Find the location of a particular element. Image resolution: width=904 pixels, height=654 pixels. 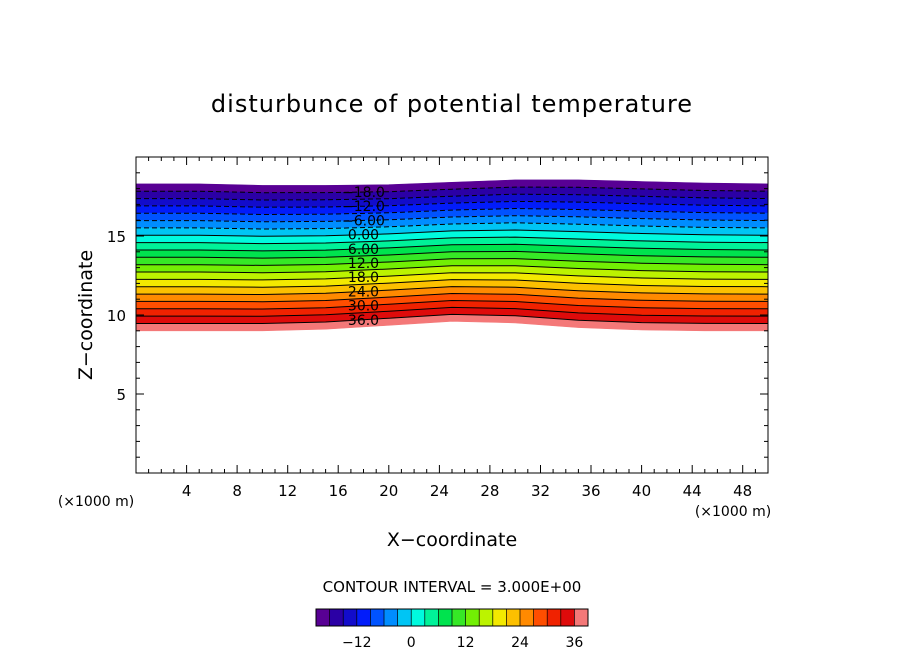

chart-title: disturbunce of potential temperature is located at coordinates (452, 104).